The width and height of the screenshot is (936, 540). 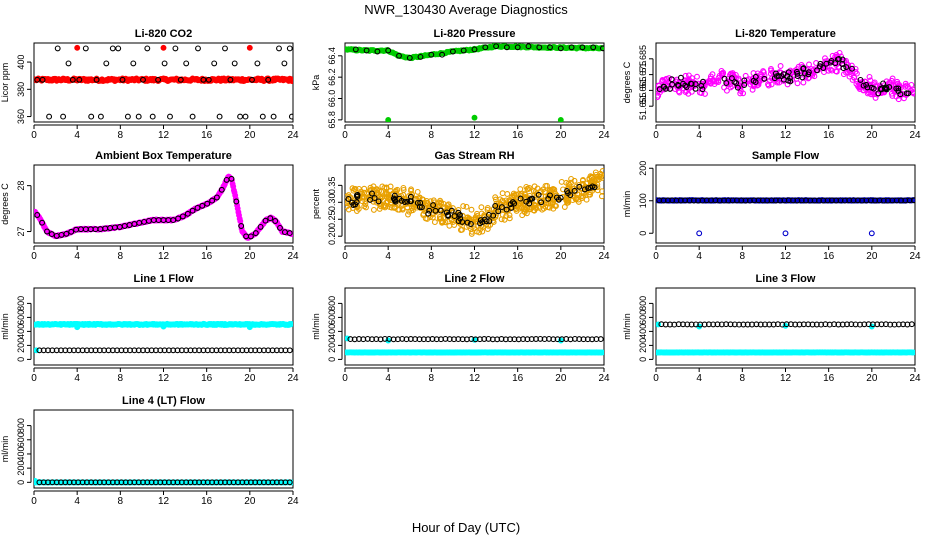 I want to click on x-tick-label: 16, so click(x=207, y=256).